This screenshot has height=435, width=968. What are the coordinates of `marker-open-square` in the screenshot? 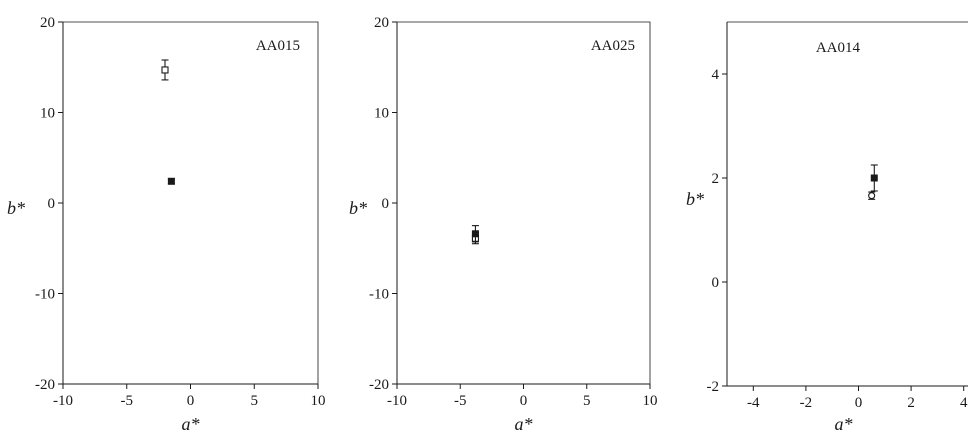 It's located at (165, 70).